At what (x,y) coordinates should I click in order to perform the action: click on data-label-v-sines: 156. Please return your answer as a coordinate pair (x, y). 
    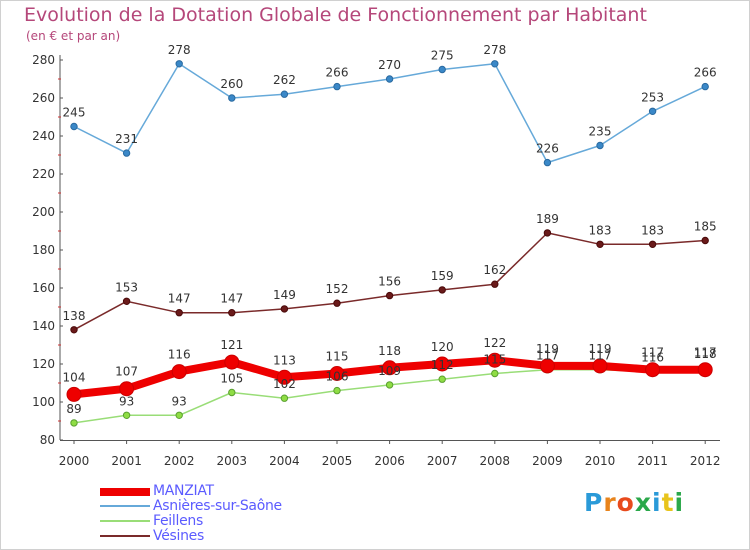
    Looking at the image, I should click on (389, 282).